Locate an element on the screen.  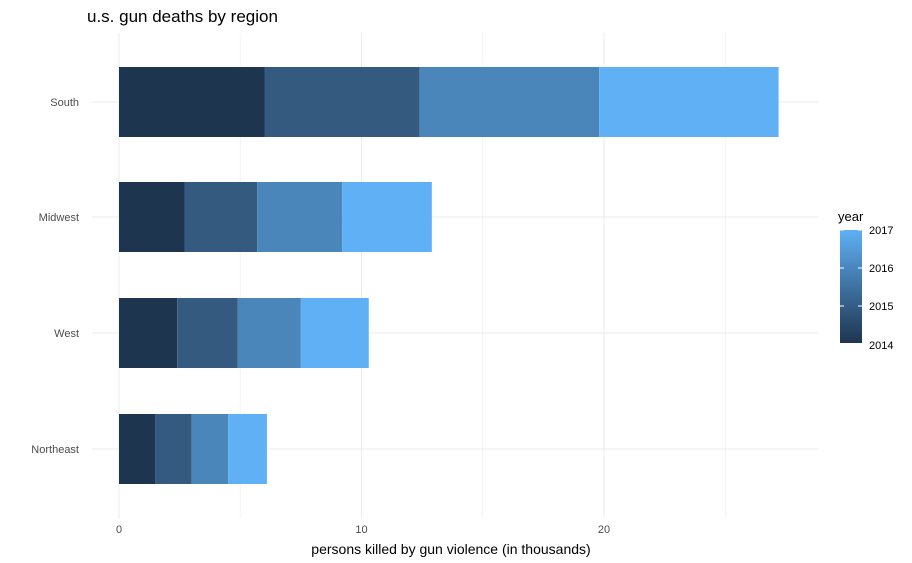
bar-midwest-2015 is located at coordinates (221, 217).